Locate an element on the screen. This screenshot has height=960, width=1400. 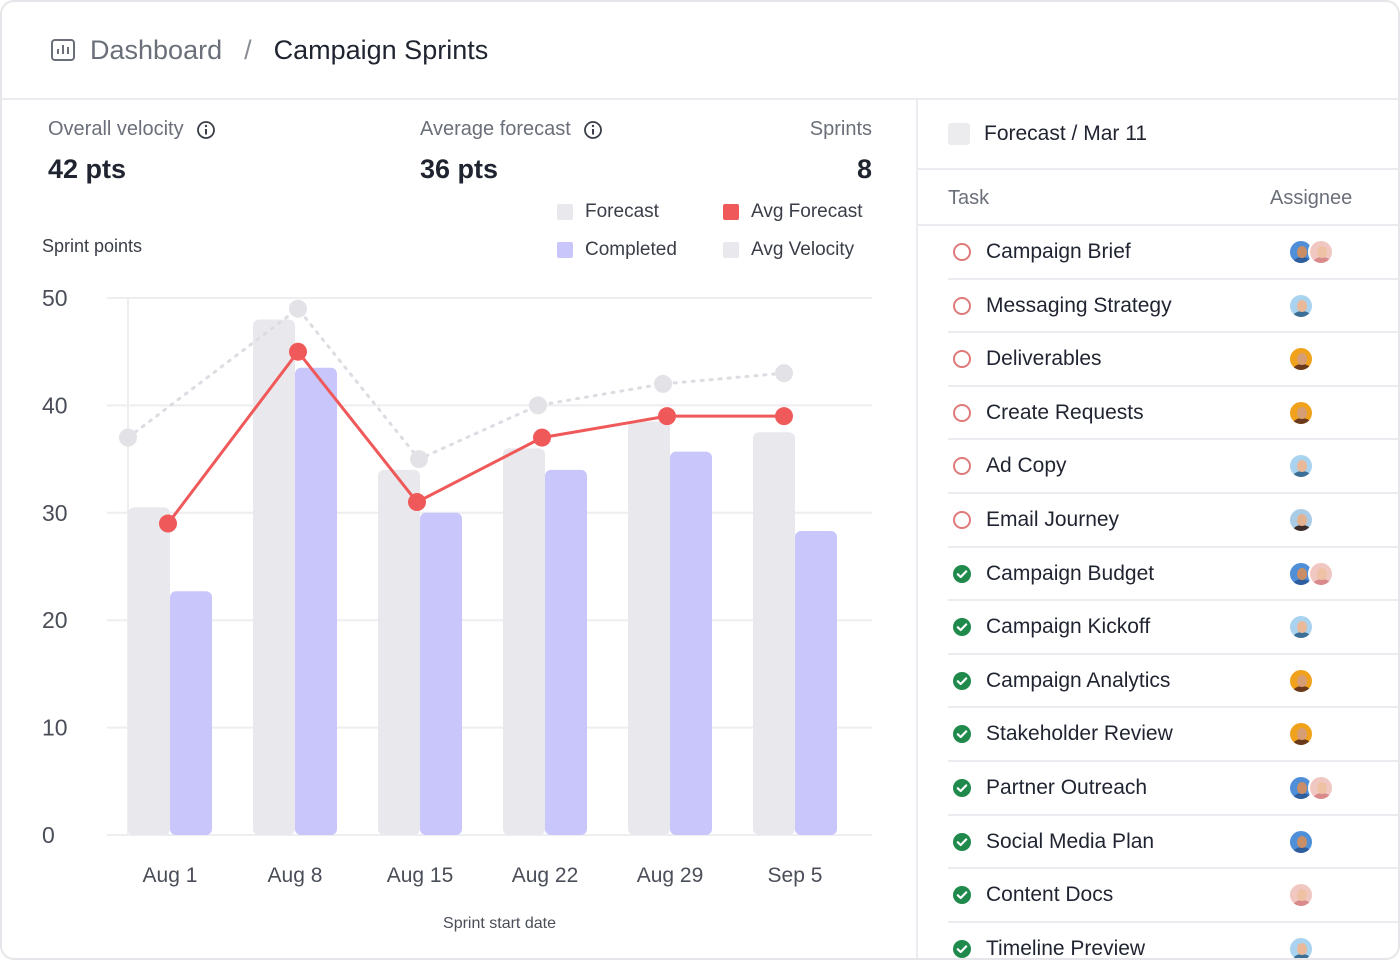
x-tick-label: Sep 5 is located at coordinates (795, 875).